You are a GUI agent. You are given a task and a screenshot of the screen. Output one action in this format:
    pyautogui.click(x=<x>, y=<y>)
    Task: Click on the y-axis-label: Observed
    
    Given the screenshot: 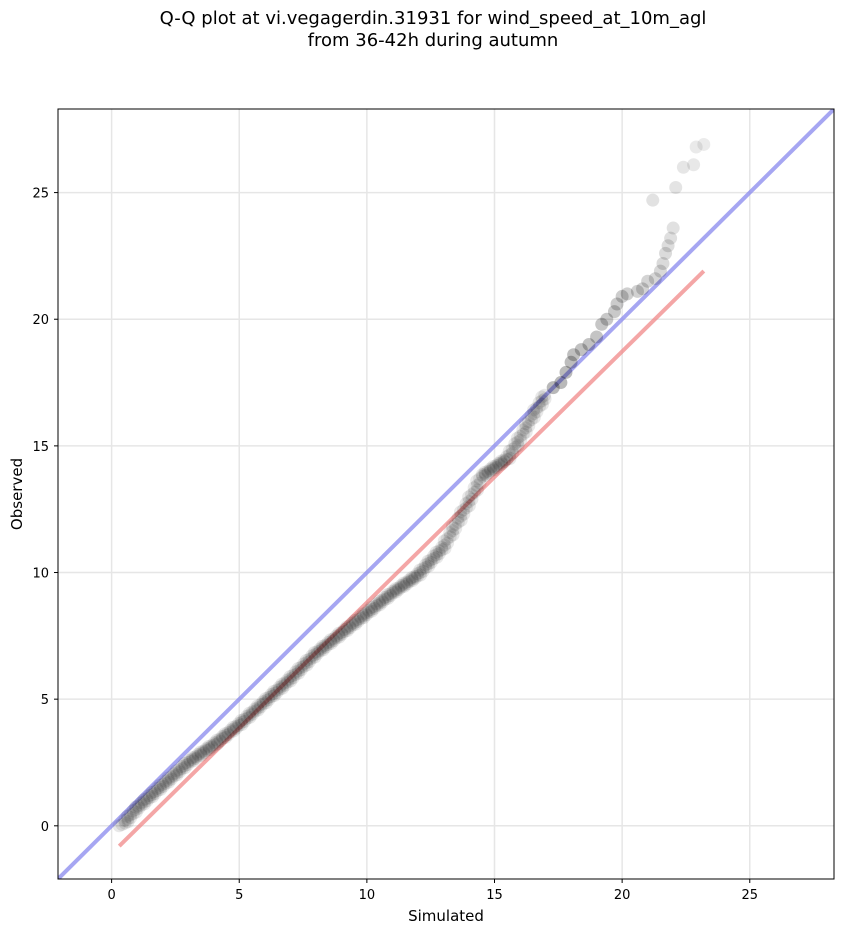 What is the action you would take?
    pyautogui.click(x=17, y=494)
    